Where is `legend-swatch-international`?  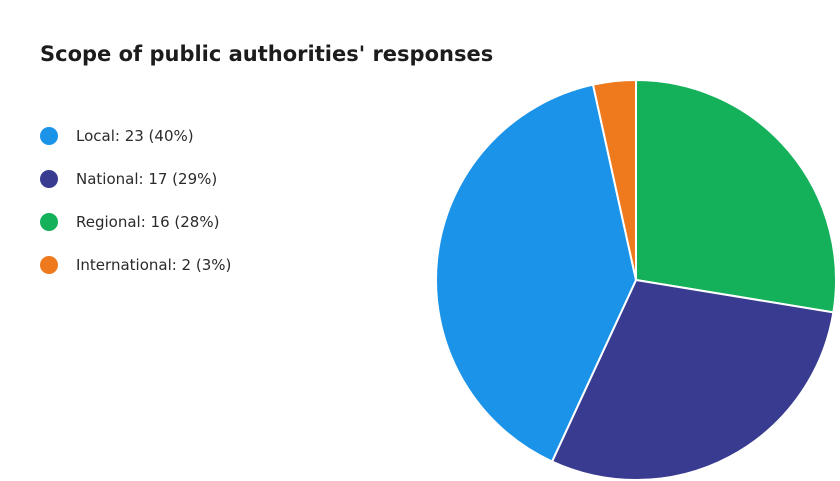 legend-swatch-international is located at coordinates (49, 264).